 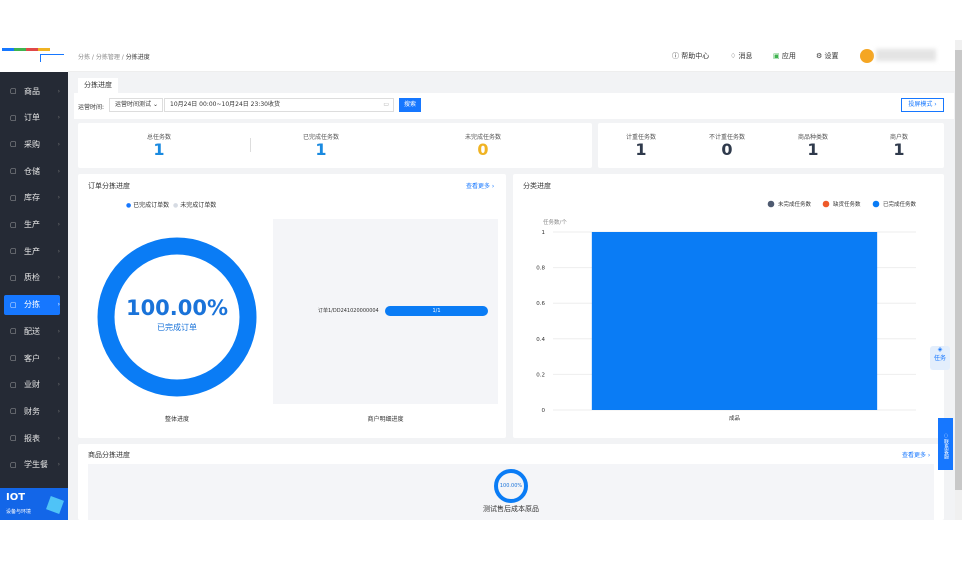 What do you see at coordinates (32, 171) in the screenshot?
I see `sidebar-item: ▢ 仓储 ›` at bounding box center [32, 171].